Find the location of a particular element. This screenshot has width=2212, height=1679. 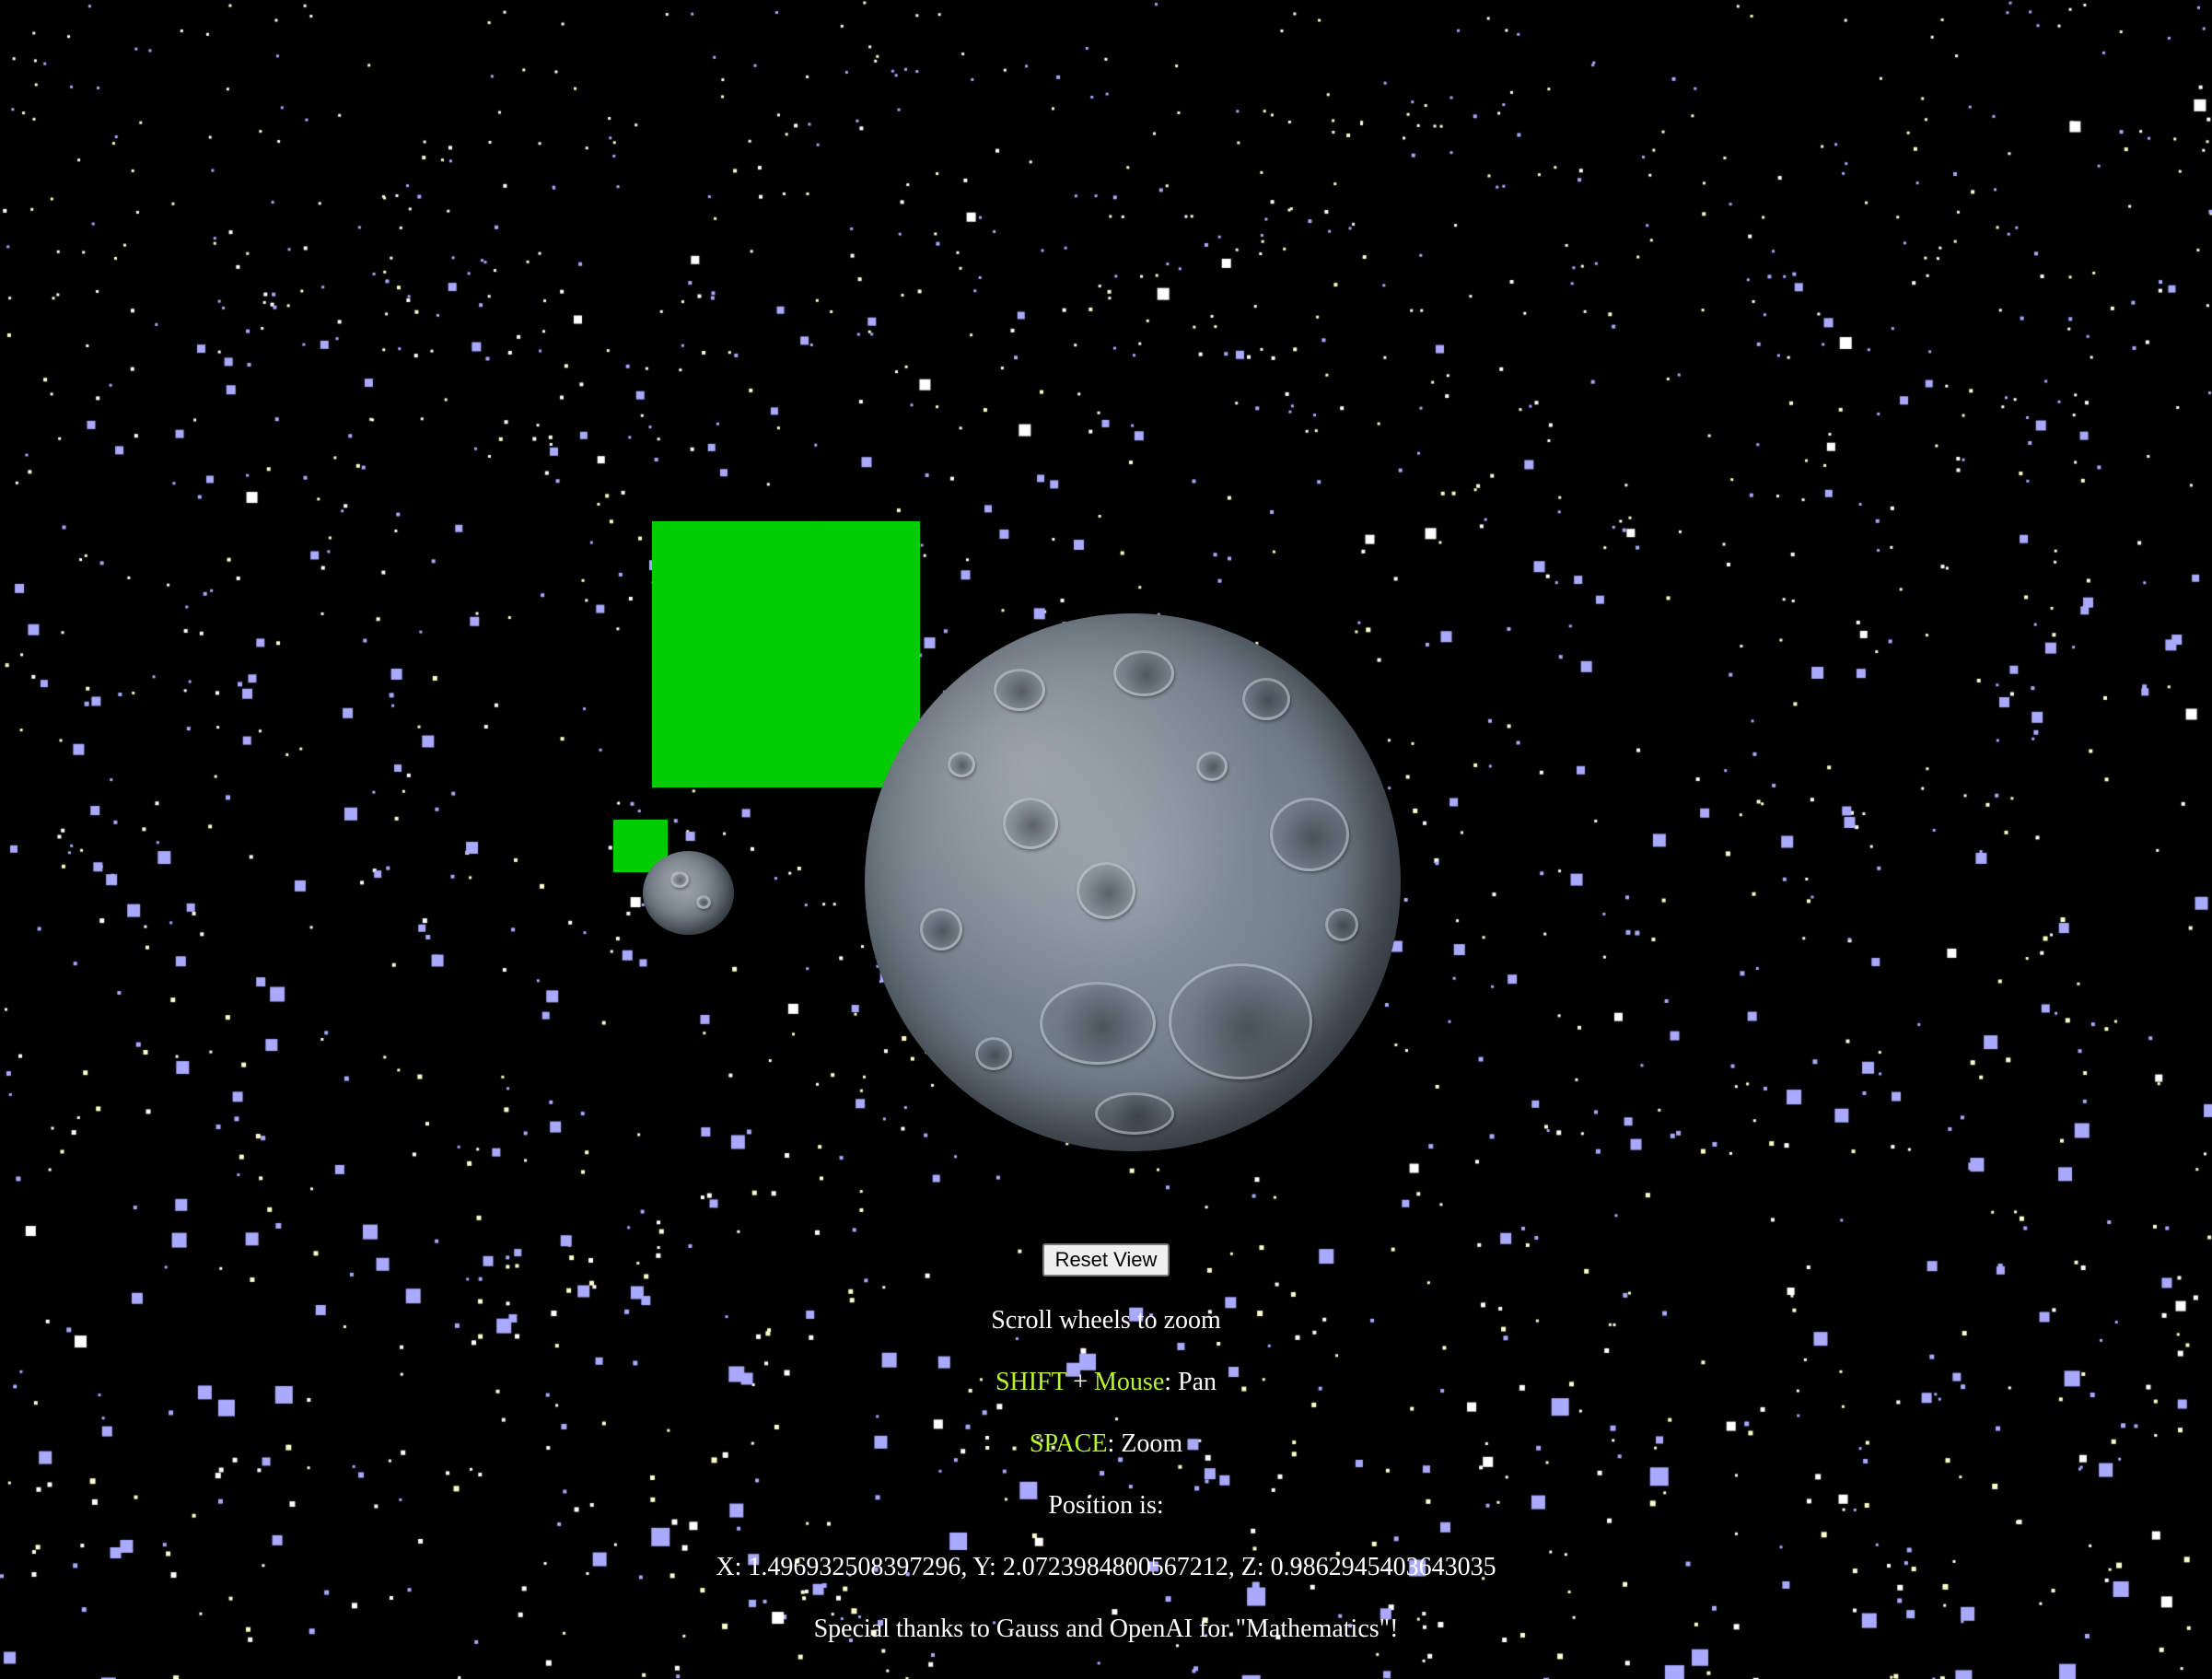

position-label: Position is: is located at coordinates (1106, 1505).